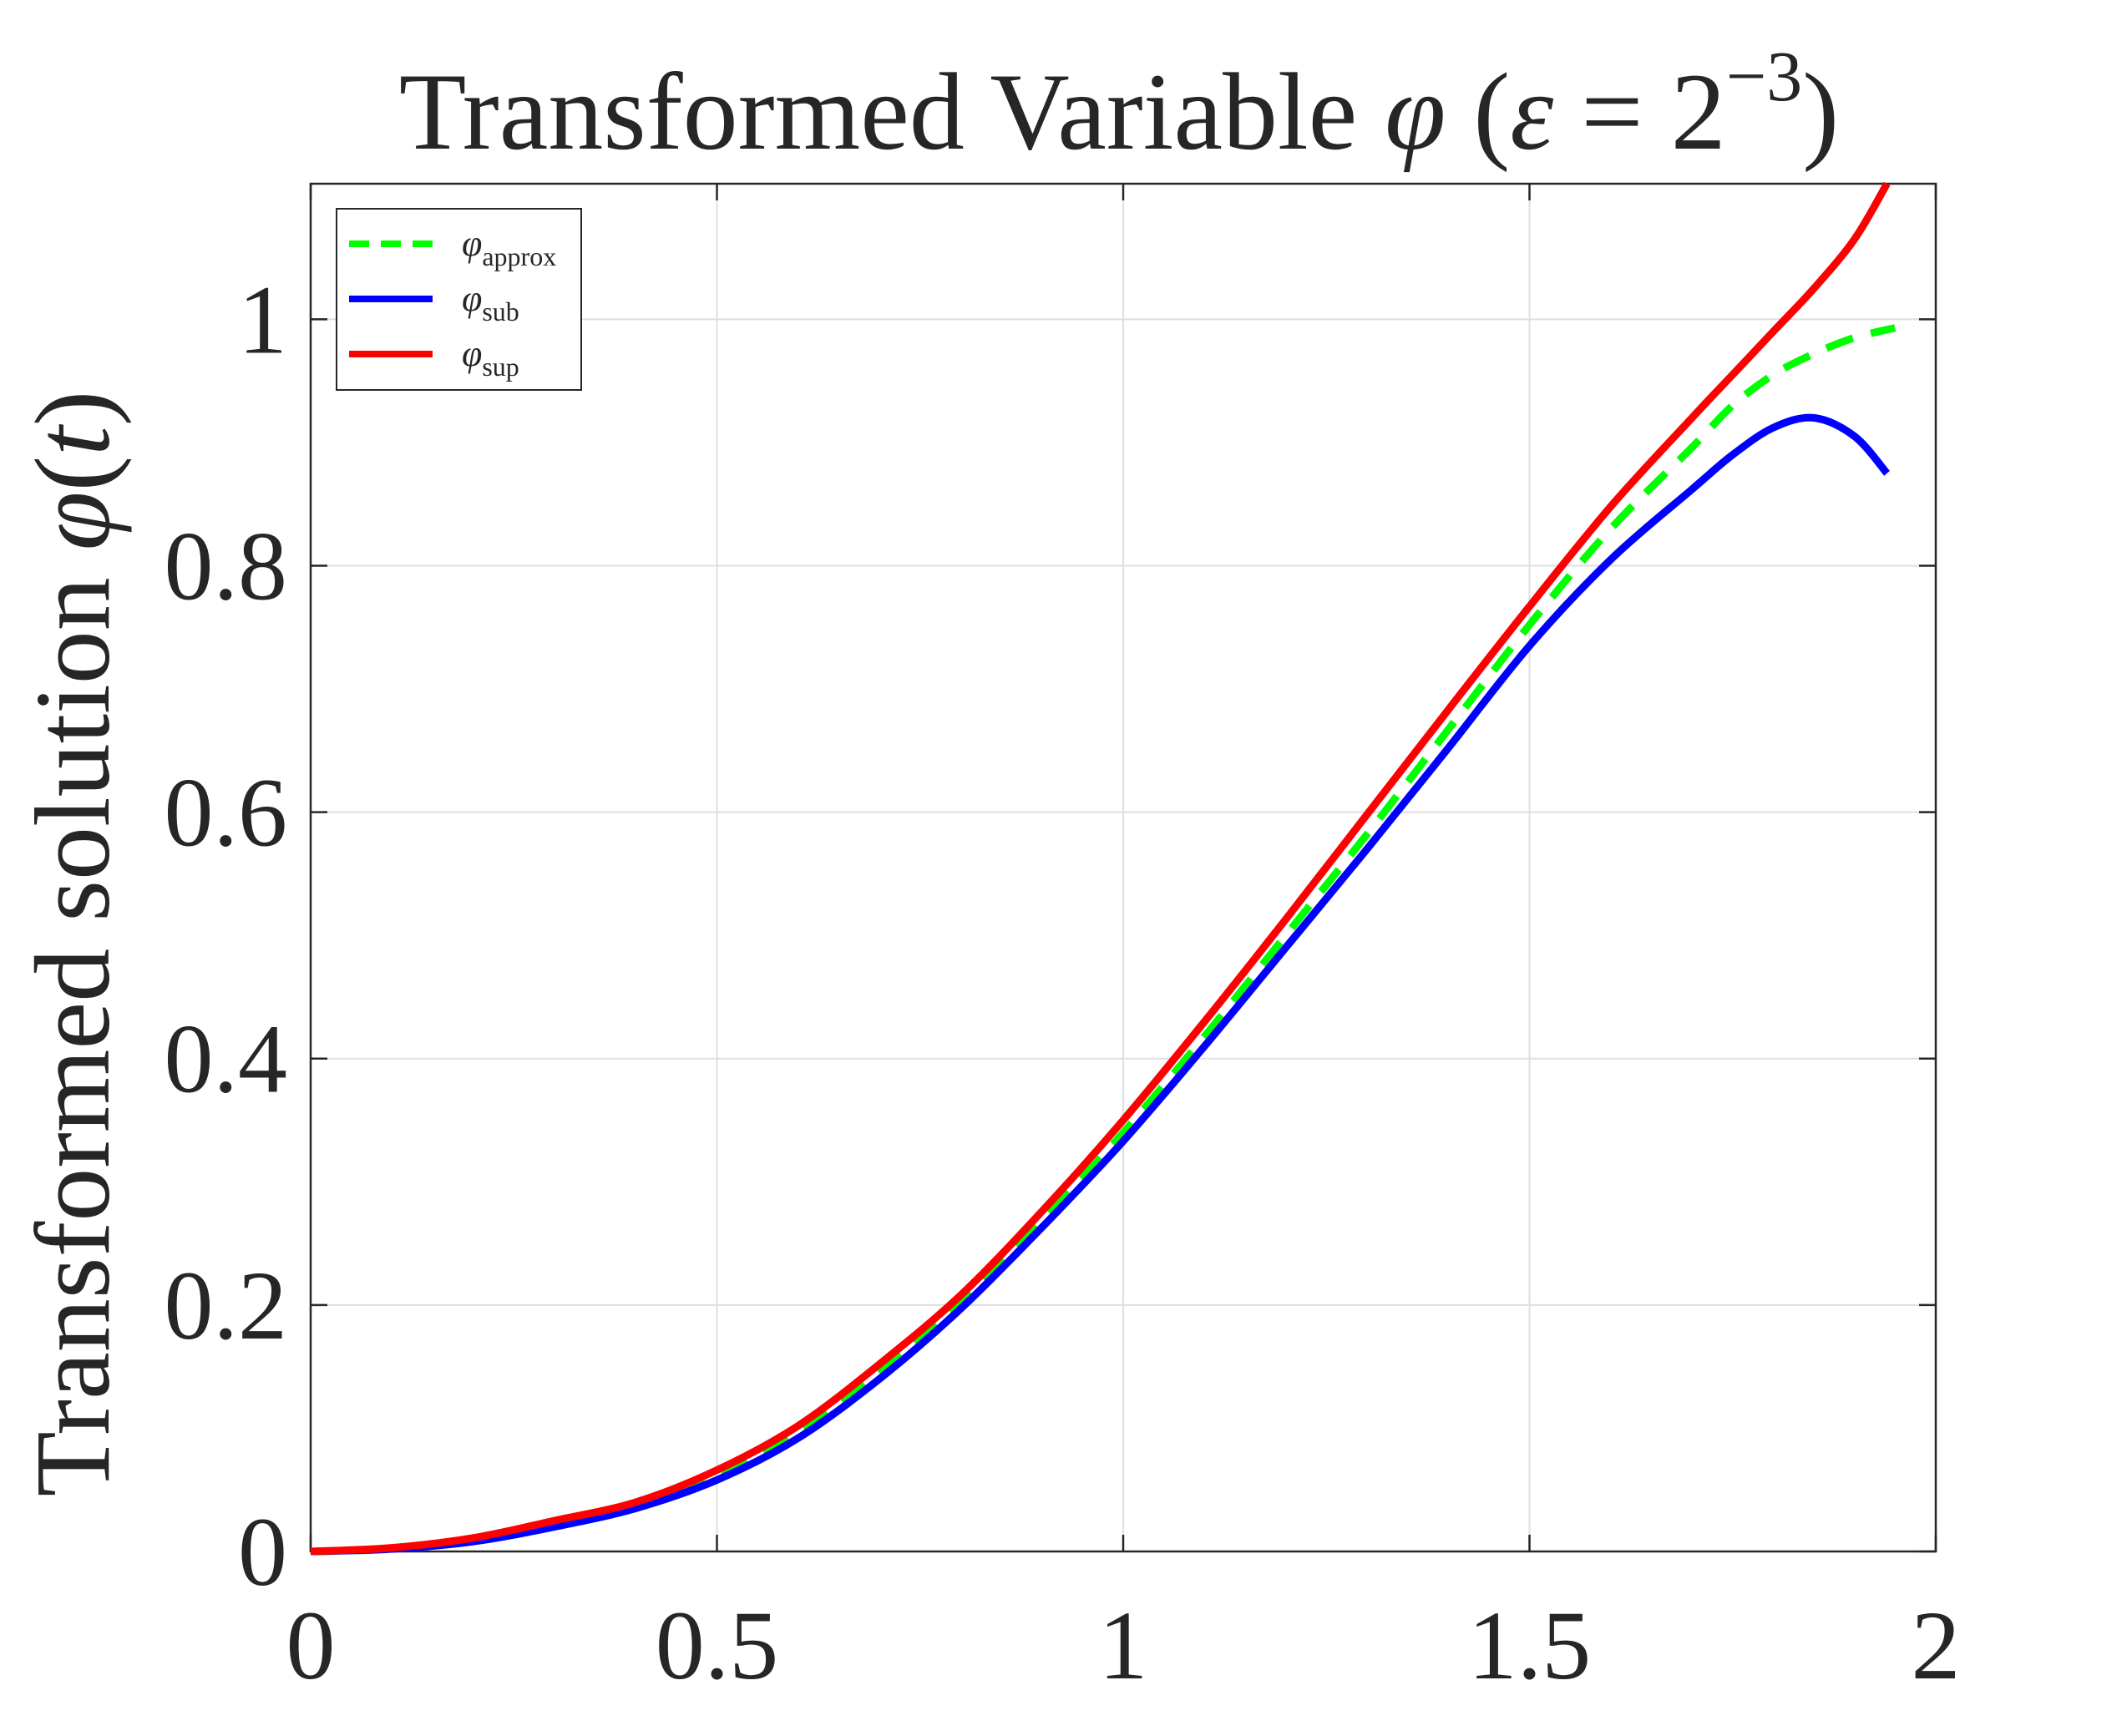  I want to click on legend-subscript: sub, so click(500, 311).